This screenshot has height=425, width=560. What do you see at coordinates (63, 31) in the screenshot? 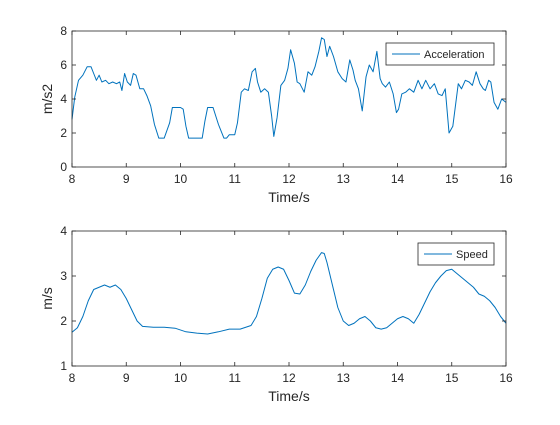
I see `y-tick-label: 8` at bounding box center [63, 31].